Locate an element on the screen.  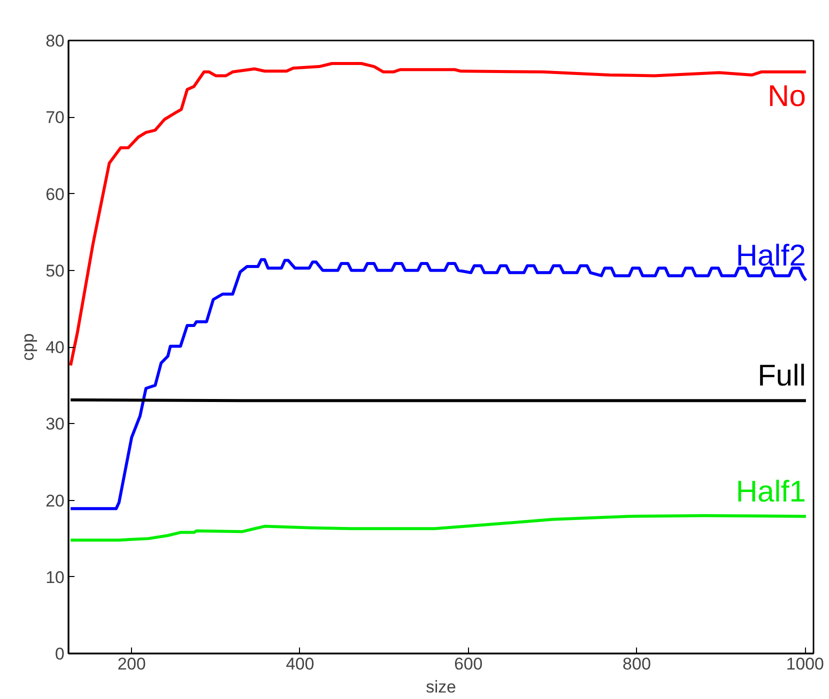
series-label: Full is located at coordinates (782, 376).